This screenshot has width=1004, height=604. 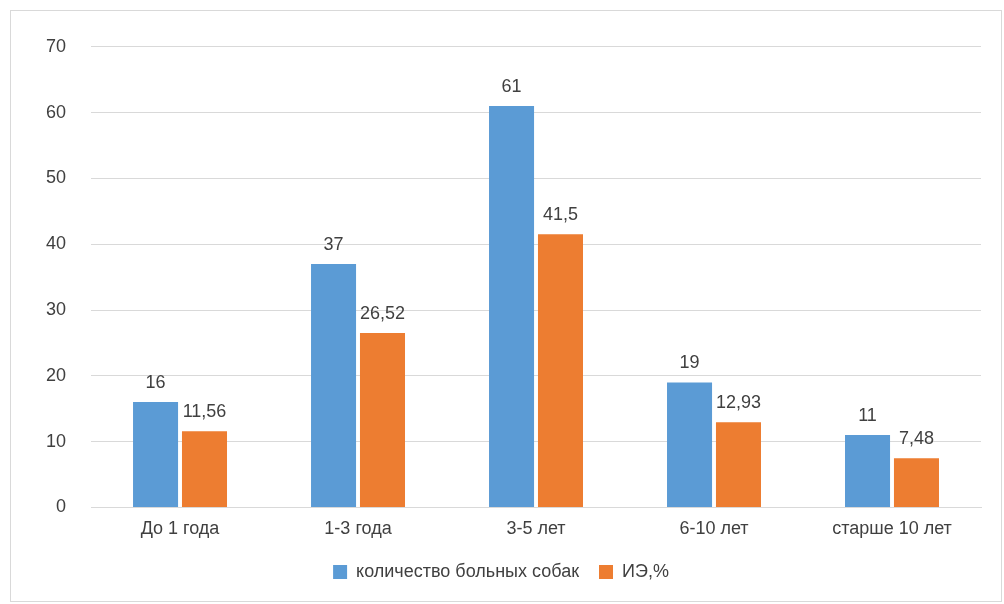 I want to click on y-tick-label: 40, so click(x=56, y=243).